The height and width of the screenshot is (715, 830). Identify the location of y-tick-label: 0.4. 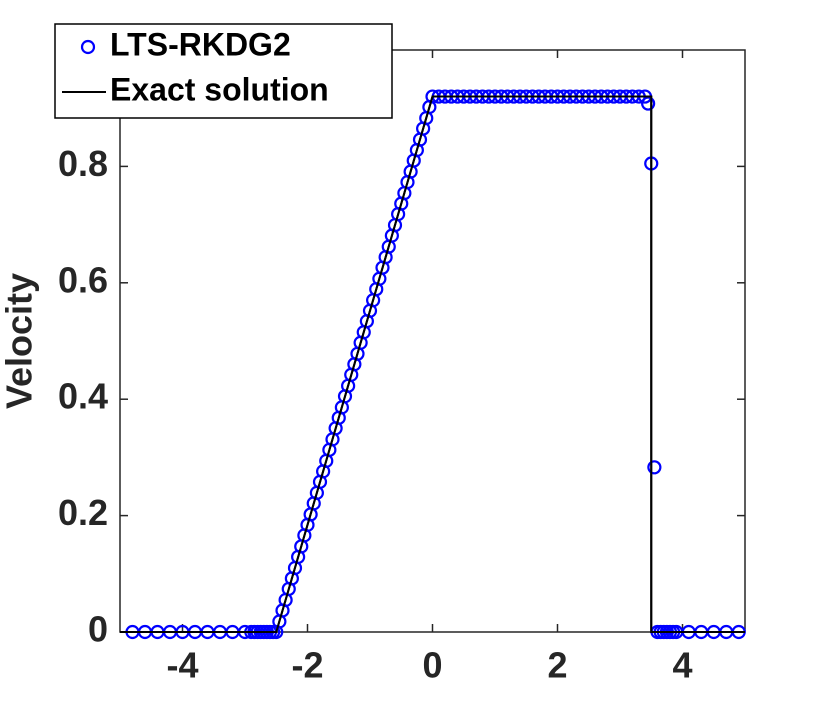
(83, 396).